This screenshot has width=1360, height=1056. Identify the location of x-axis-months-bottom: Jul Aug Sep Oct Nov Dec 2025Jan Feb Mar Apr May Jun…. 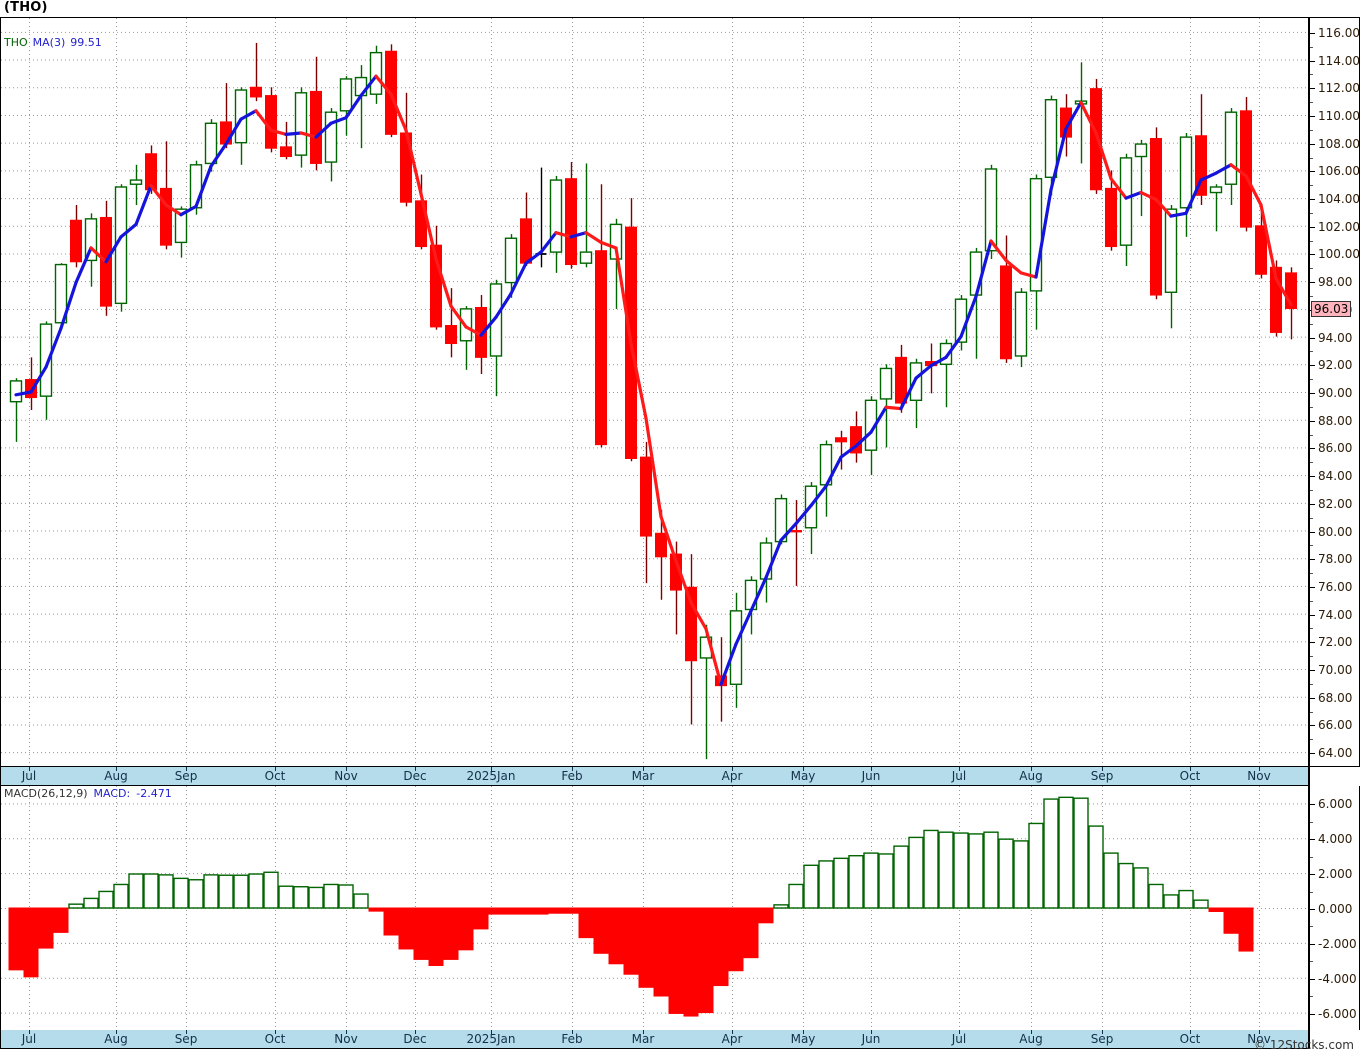
(654, 1039).